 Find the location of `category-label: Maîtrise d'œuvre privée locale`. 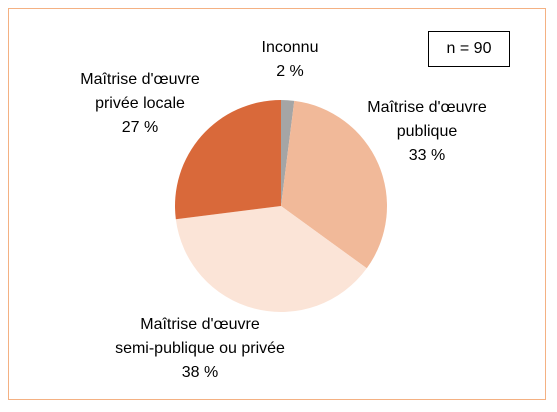

category-label: Maîtrise d'œuvre privée locale is located at coordinates (140, 91).